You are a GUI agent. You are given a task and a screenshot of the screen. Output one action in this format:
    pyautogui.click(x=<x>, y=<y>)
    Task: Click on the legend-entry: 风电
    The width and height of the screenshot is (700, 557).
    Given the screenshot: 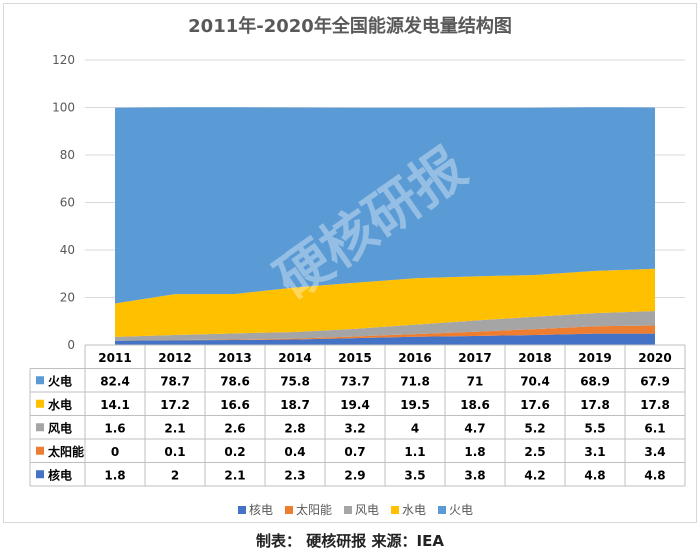 What is the action you would take?
    pyautogui.click(x=367, y=510)
    